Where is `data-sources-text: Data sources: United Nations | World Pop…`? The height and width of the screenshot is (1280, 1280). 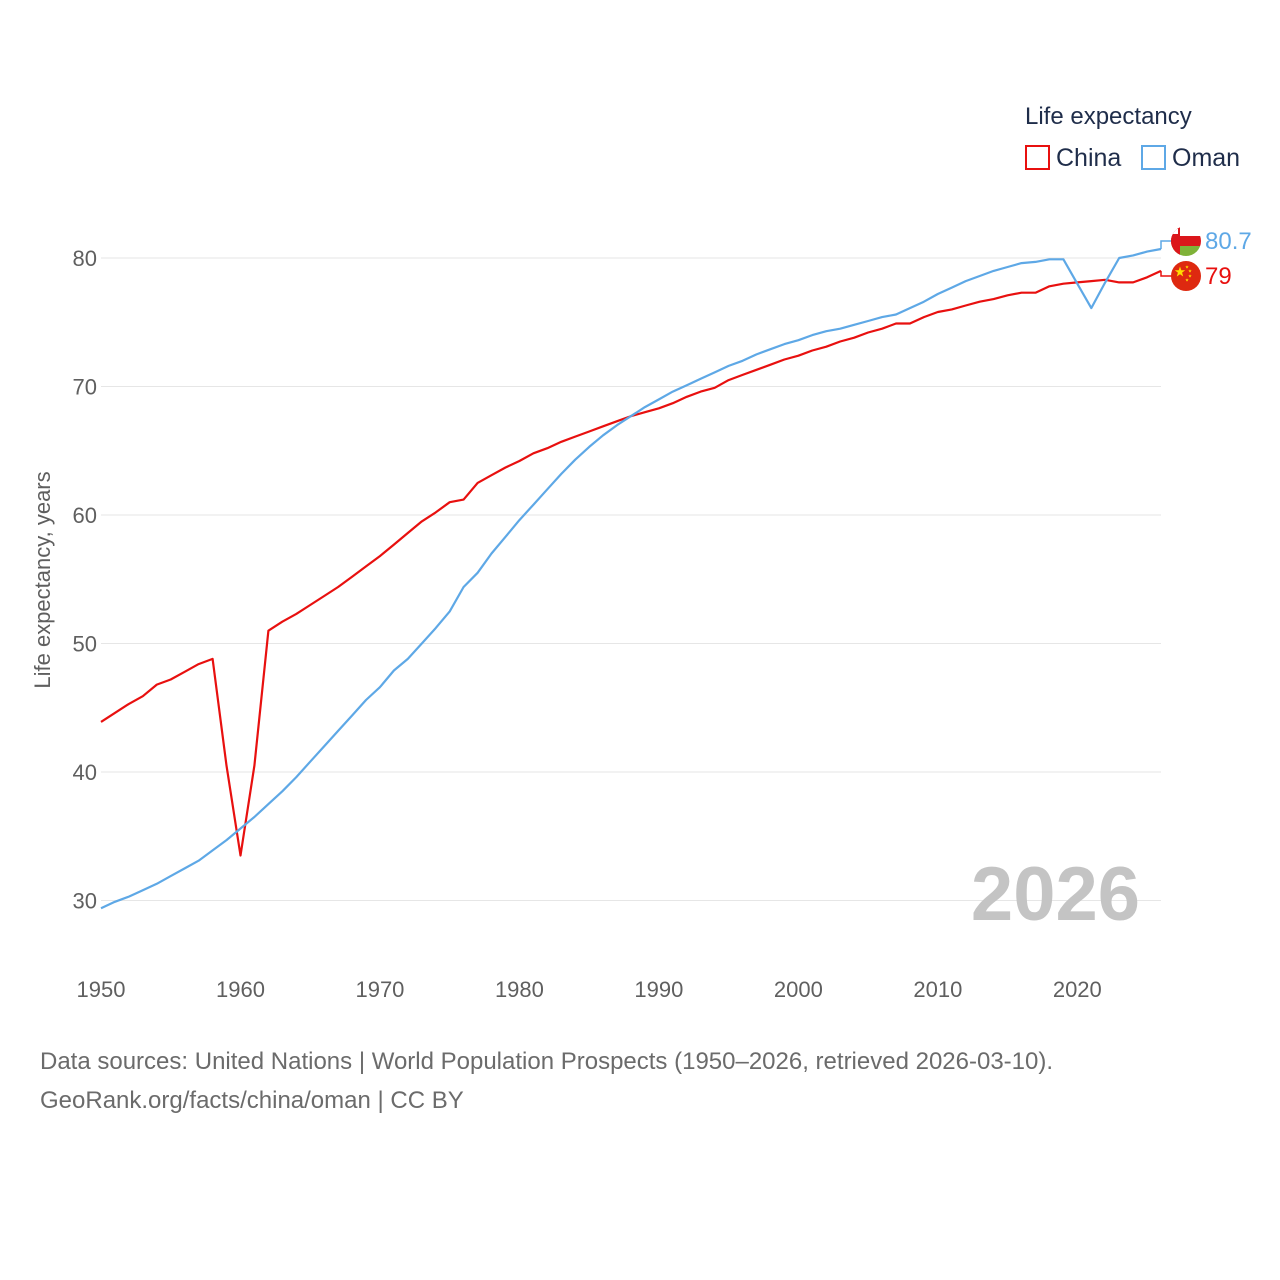
data-sources-text: Data sources: United Nations | World Pop… is located at coordinates (547, 1061).